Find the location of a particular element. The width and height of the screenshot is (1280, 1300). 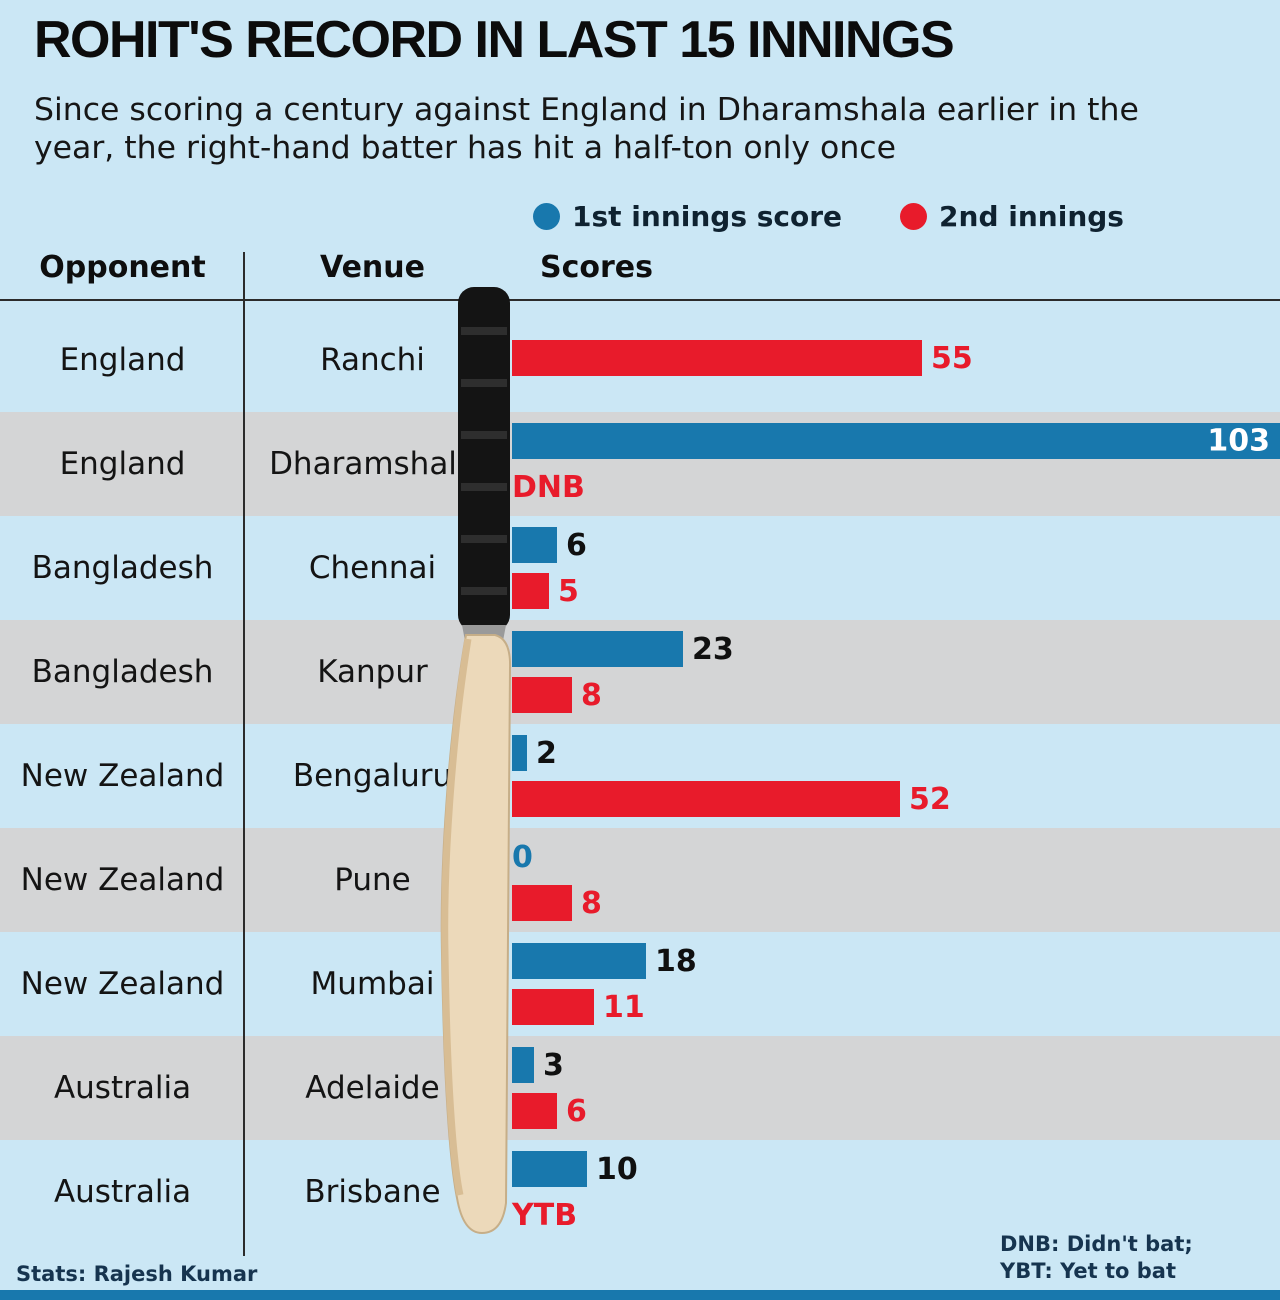

bar-value-label: 55 is located at coordinates (952, 358).